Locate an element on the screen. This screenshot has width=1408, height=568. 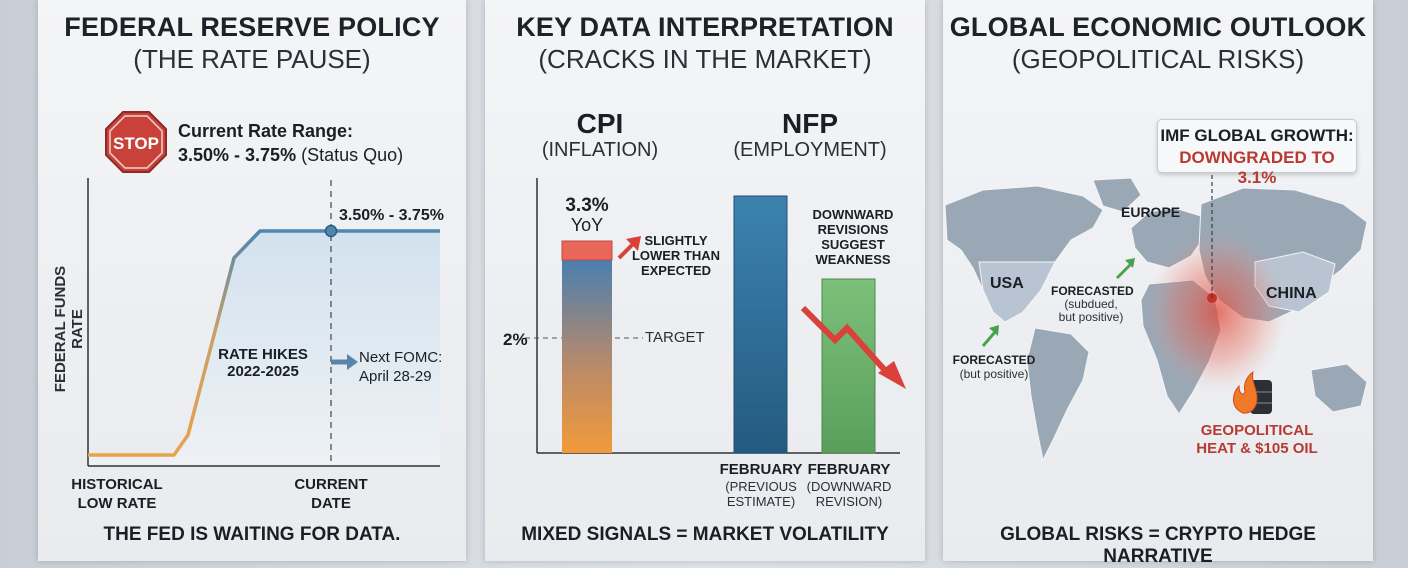
usa-shape is located at coordinates (1017, 292).